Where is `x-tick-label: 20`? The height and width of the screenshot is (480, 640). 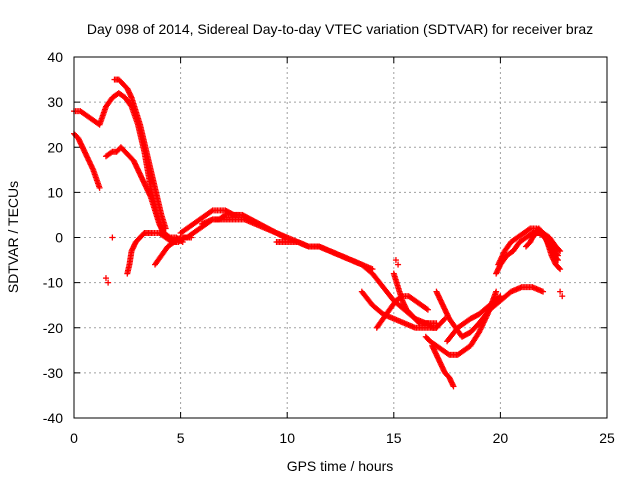
x-tick-label: 20 is located at coordinates (501, 438).